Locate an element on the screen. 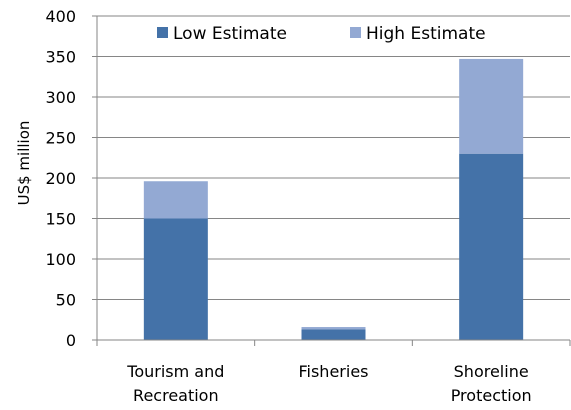 This screenshot has height=410, width=571. x-category-label: Fisheries is located at coordinates (333, 371).